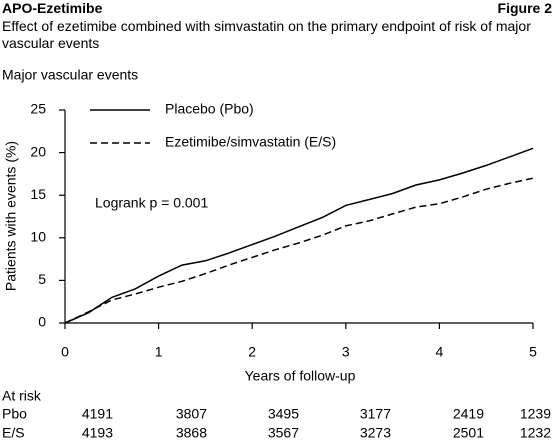 This screenshot has width=556, height=444. What do you see at coordinates (283, 414) in the screenshot?
I see `at-risk-value: 3495` at bounding box center [283, 414].